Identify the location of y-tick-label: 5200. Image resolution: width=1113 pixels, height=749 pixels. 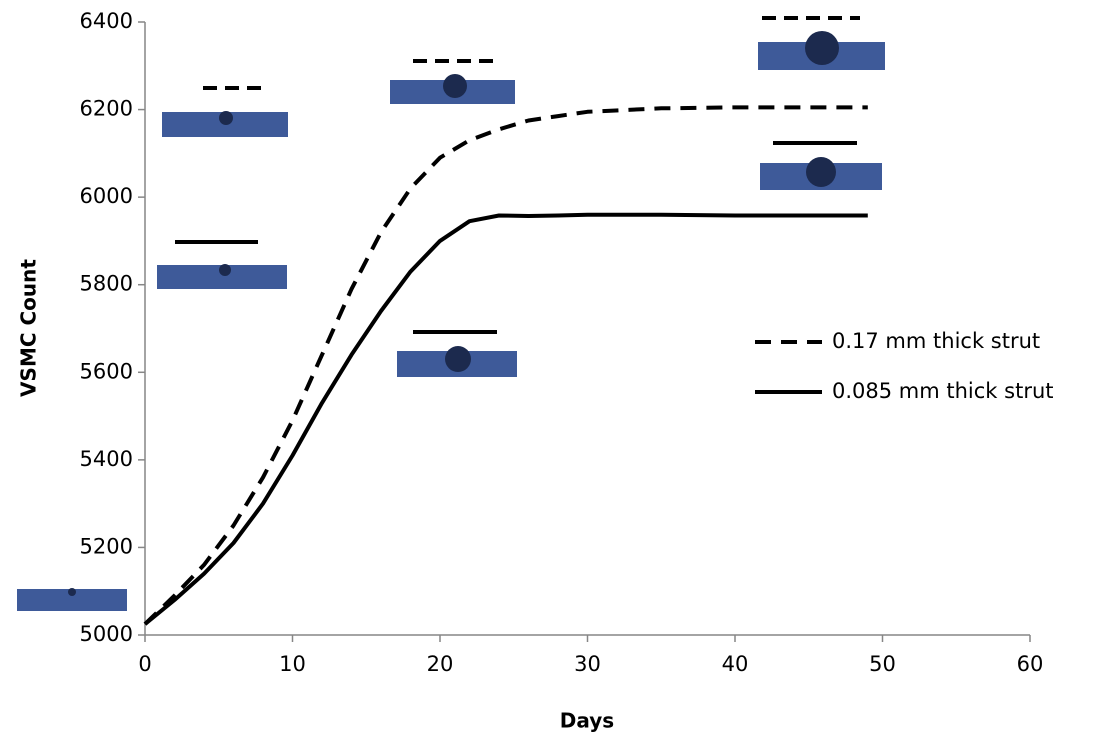
(106, 546).